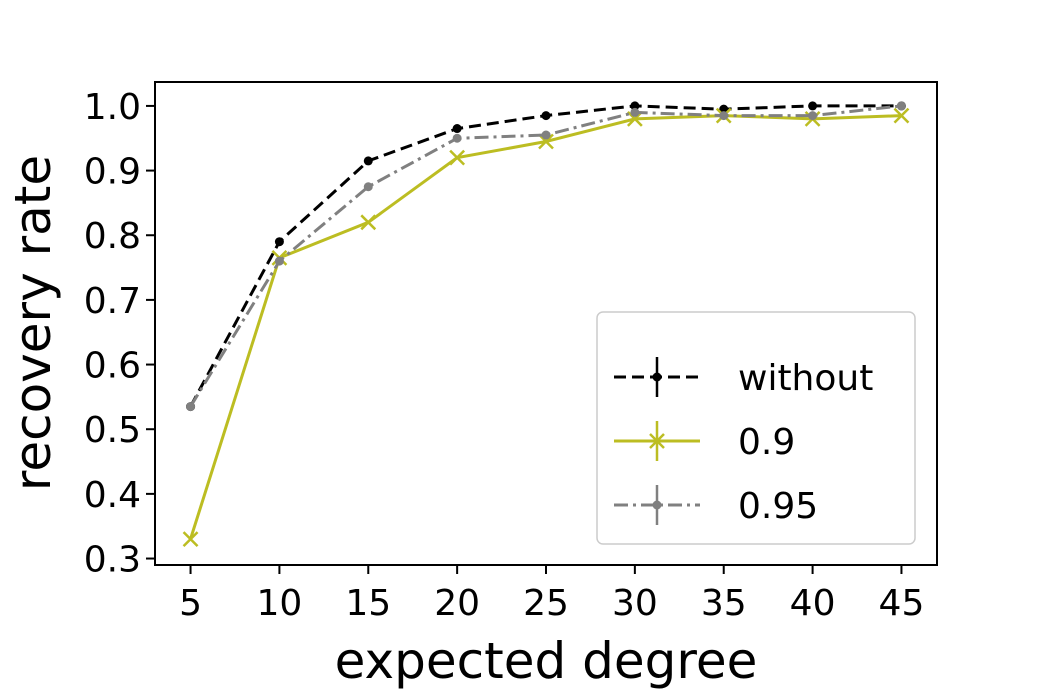 This screenshot has height=700, width=1042. I want to click on legend-label: 0.95, so click(778, 506).